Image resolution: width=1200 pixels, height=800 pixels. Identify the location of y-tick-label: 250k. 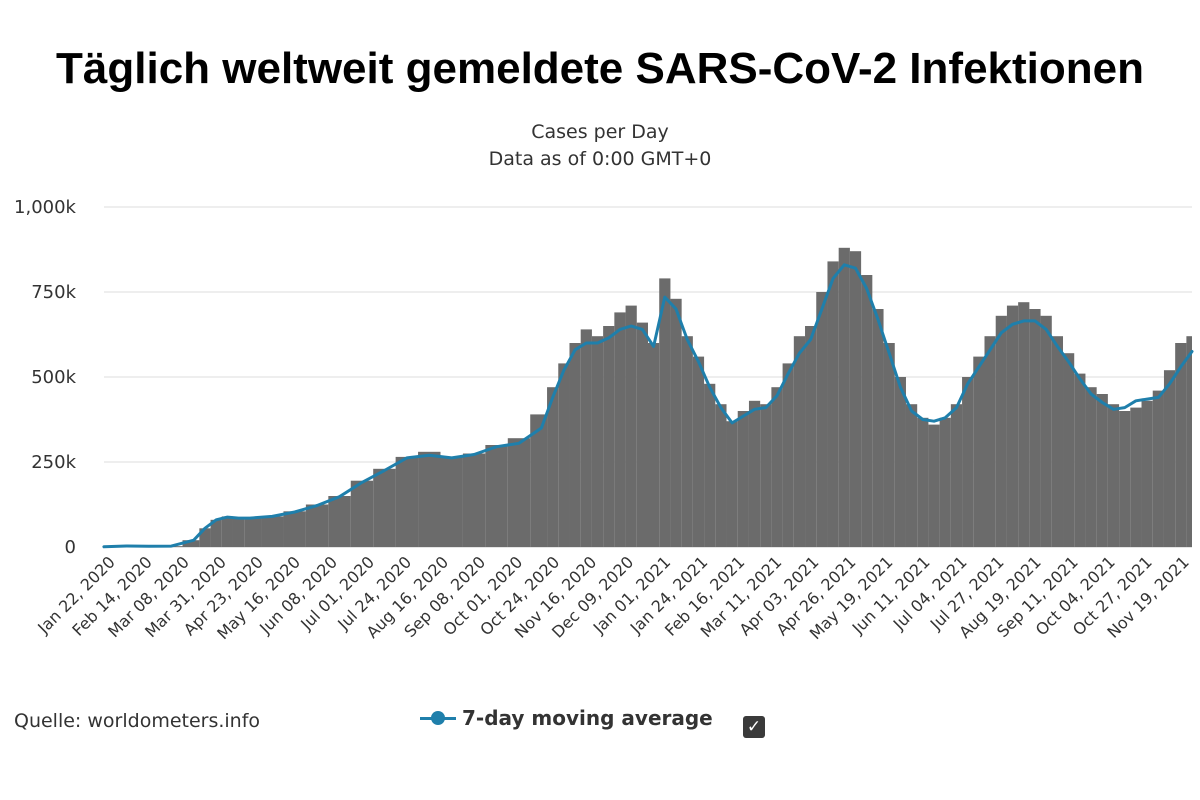
(53, 462).